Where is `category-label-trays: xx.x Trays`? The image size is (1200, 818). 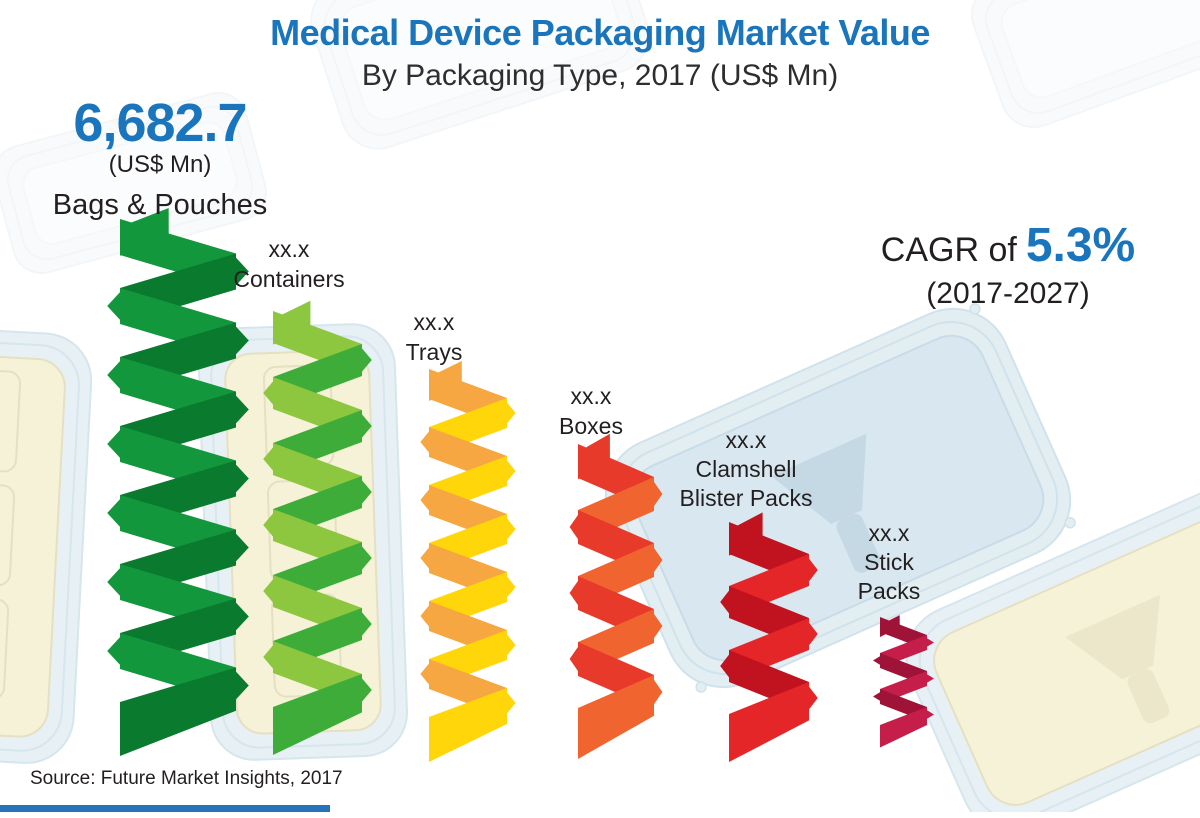
category-label-trays: xx.x Trays is located at coordinates (434, 337).